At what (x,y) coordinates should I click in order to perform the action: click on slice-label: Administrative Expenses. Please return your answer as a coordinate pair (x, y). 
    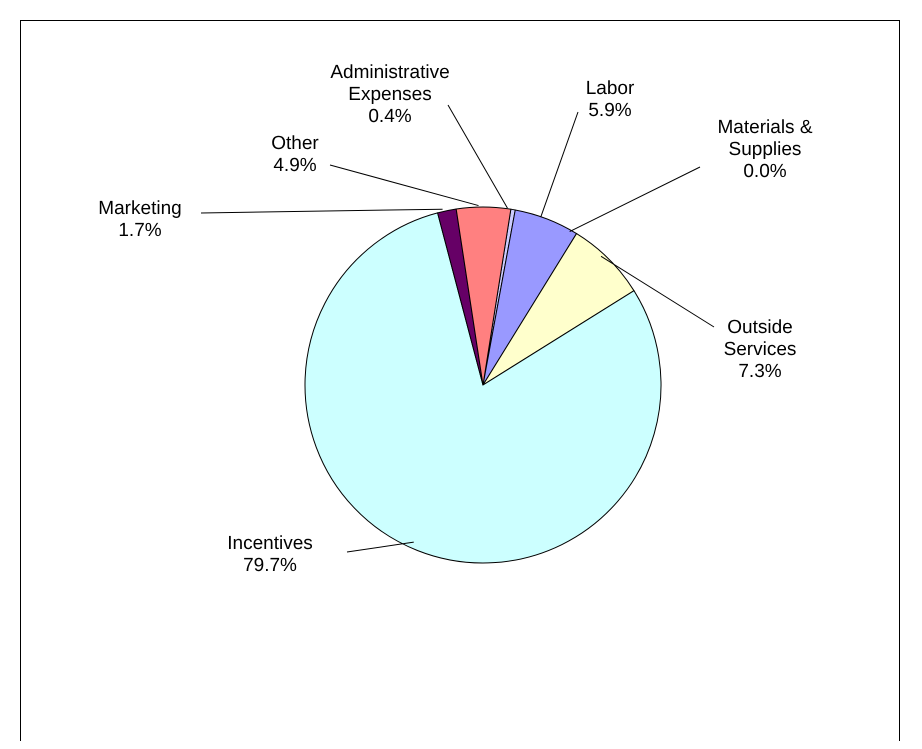
    Looking at the image, I should click on (390, 84).